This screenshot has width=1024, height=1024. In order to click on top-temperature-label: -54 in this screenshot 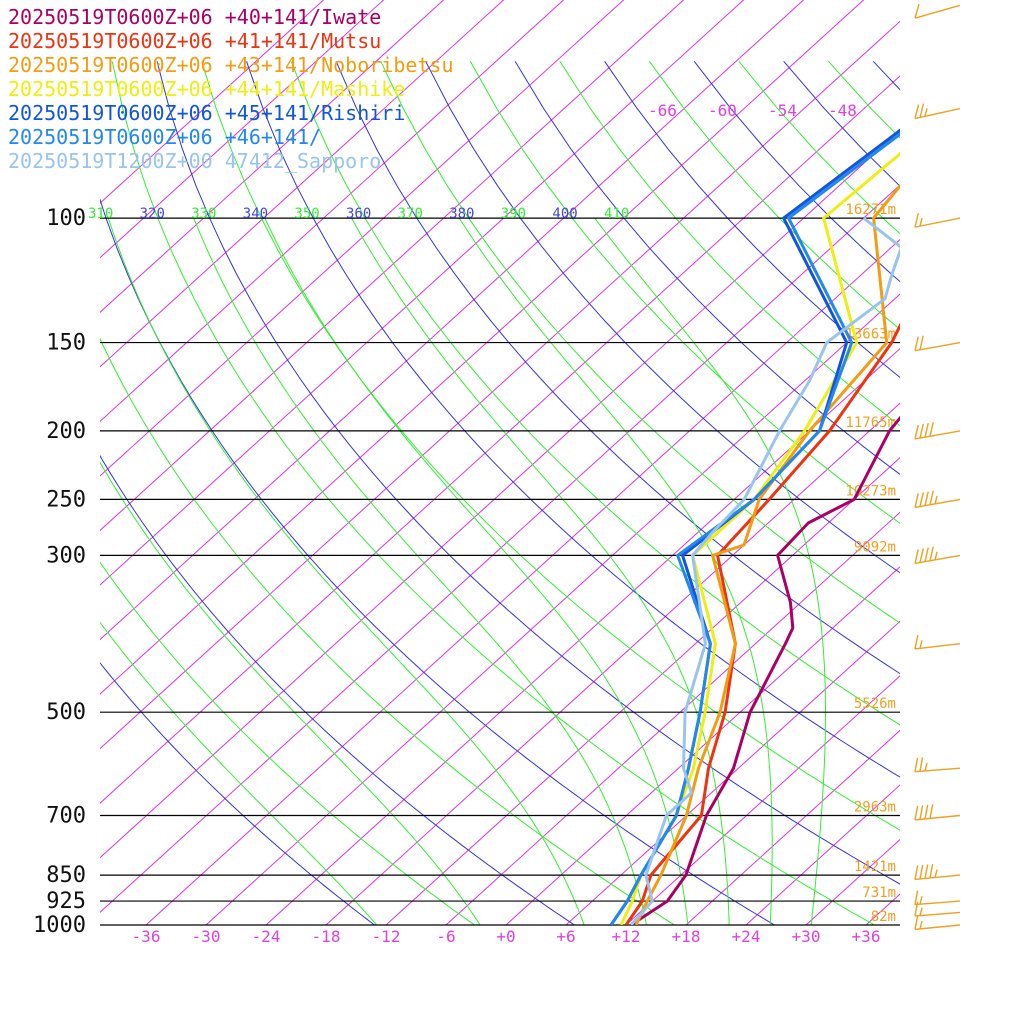, I will do `click(782, 110)`.